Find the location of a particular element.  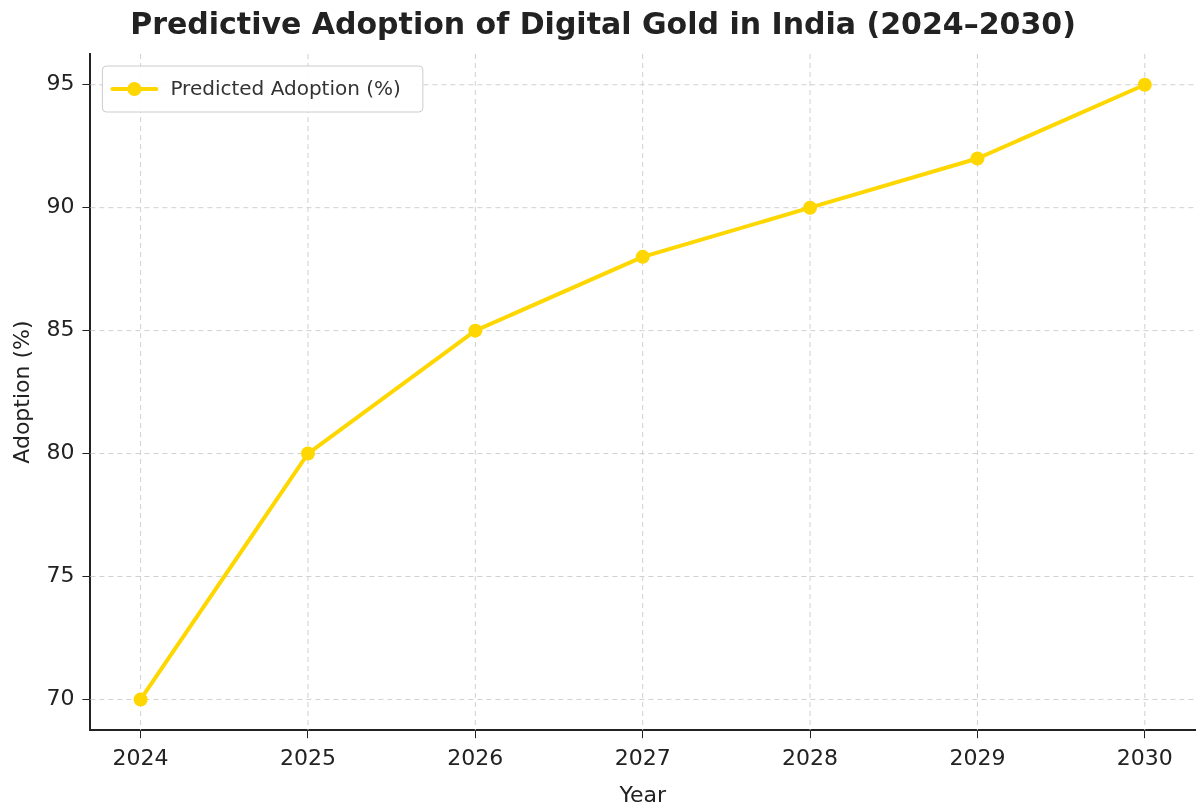

y-tick-label: 85 is located at coordinates (60, 329).